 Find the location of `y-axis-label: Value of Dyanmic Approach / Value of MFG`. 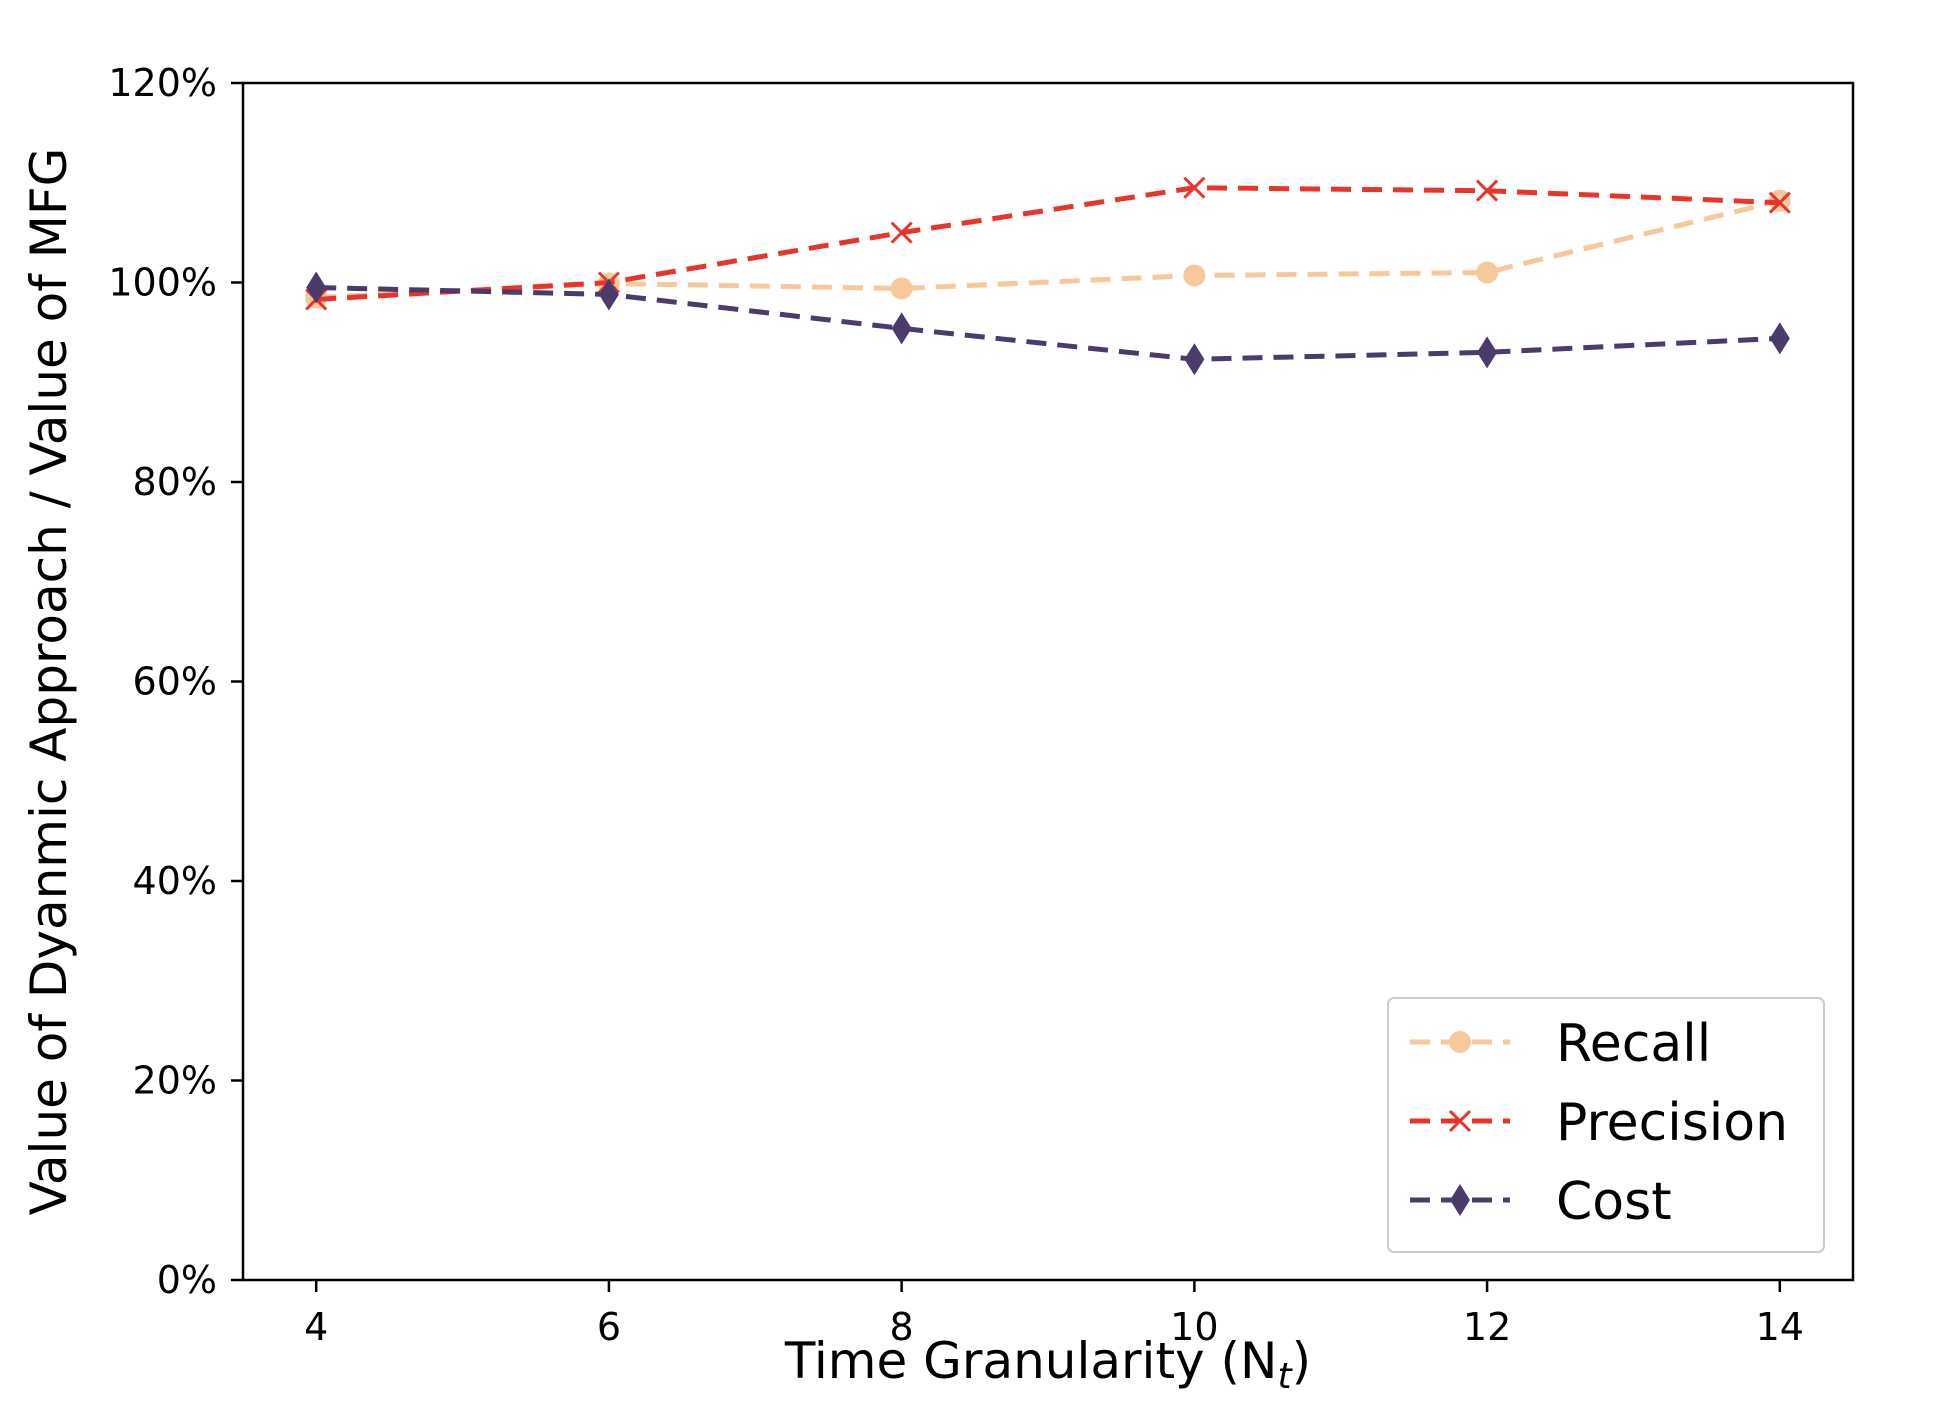

y-axis-label: Value of Dyanmic Approach / Value of MFG is located at coordinates (49, 682).